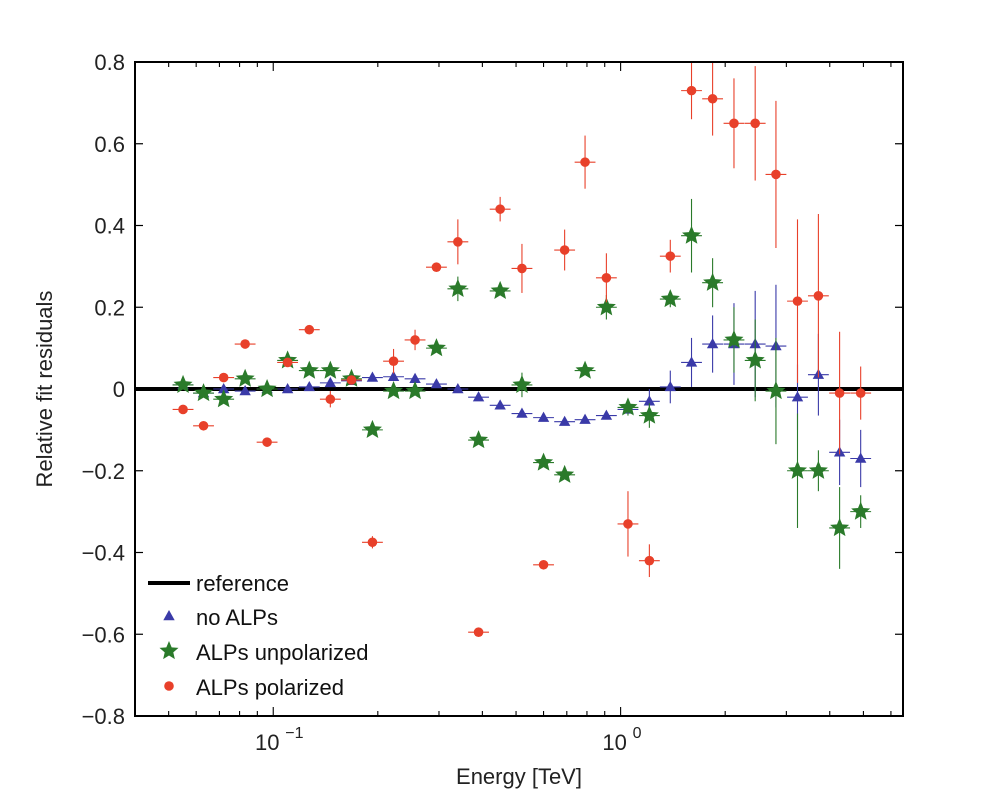  I want to click on x-tick-exponent: −1, so click(294, 733).